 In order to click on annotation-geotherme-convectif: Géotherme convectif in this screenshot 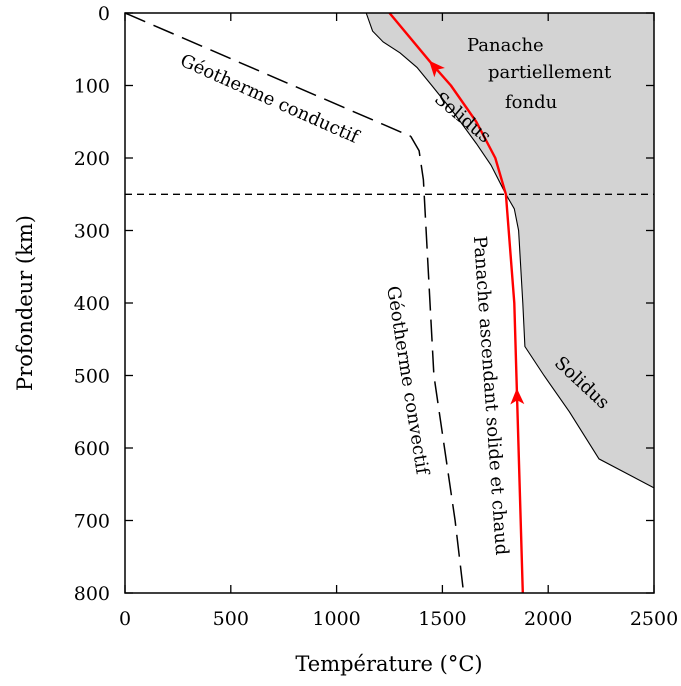, I will do `click(407, 380)`.